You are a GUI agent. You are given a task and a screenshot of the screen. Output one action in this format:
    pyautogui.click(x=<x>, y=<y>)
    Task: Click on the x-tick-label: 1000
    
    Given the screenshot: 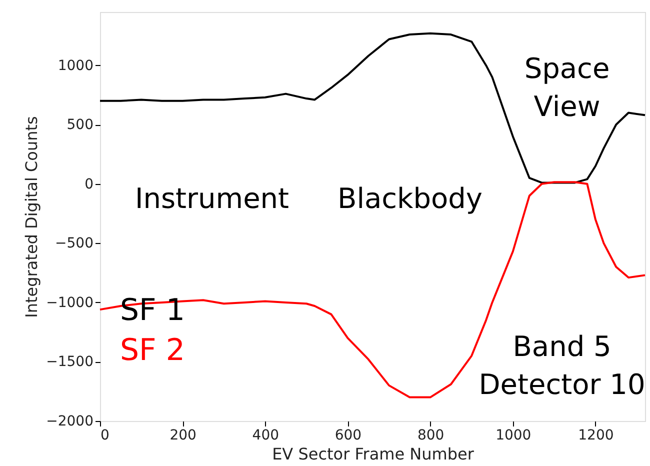 What is the action you would take?
    pyautogui.click(x=514, y=436)
    